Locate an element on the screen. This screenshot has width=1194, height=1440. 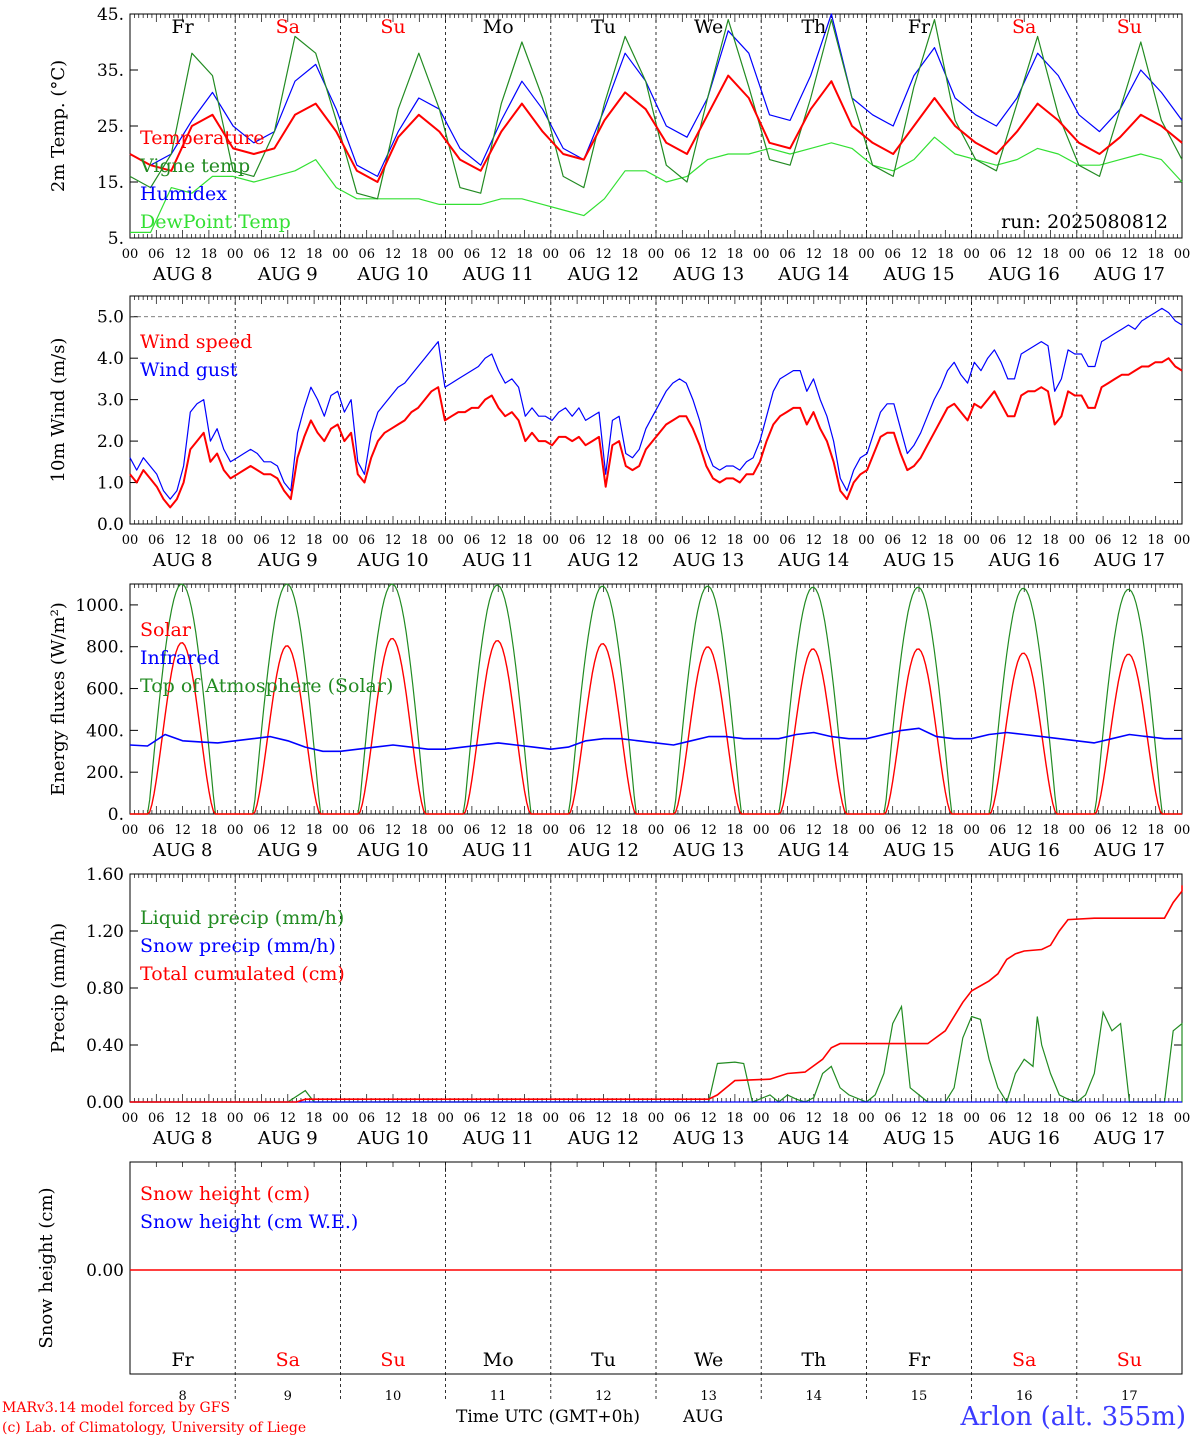
wind-y-tick-label: 5.0 is located at coordinates (110, 318).